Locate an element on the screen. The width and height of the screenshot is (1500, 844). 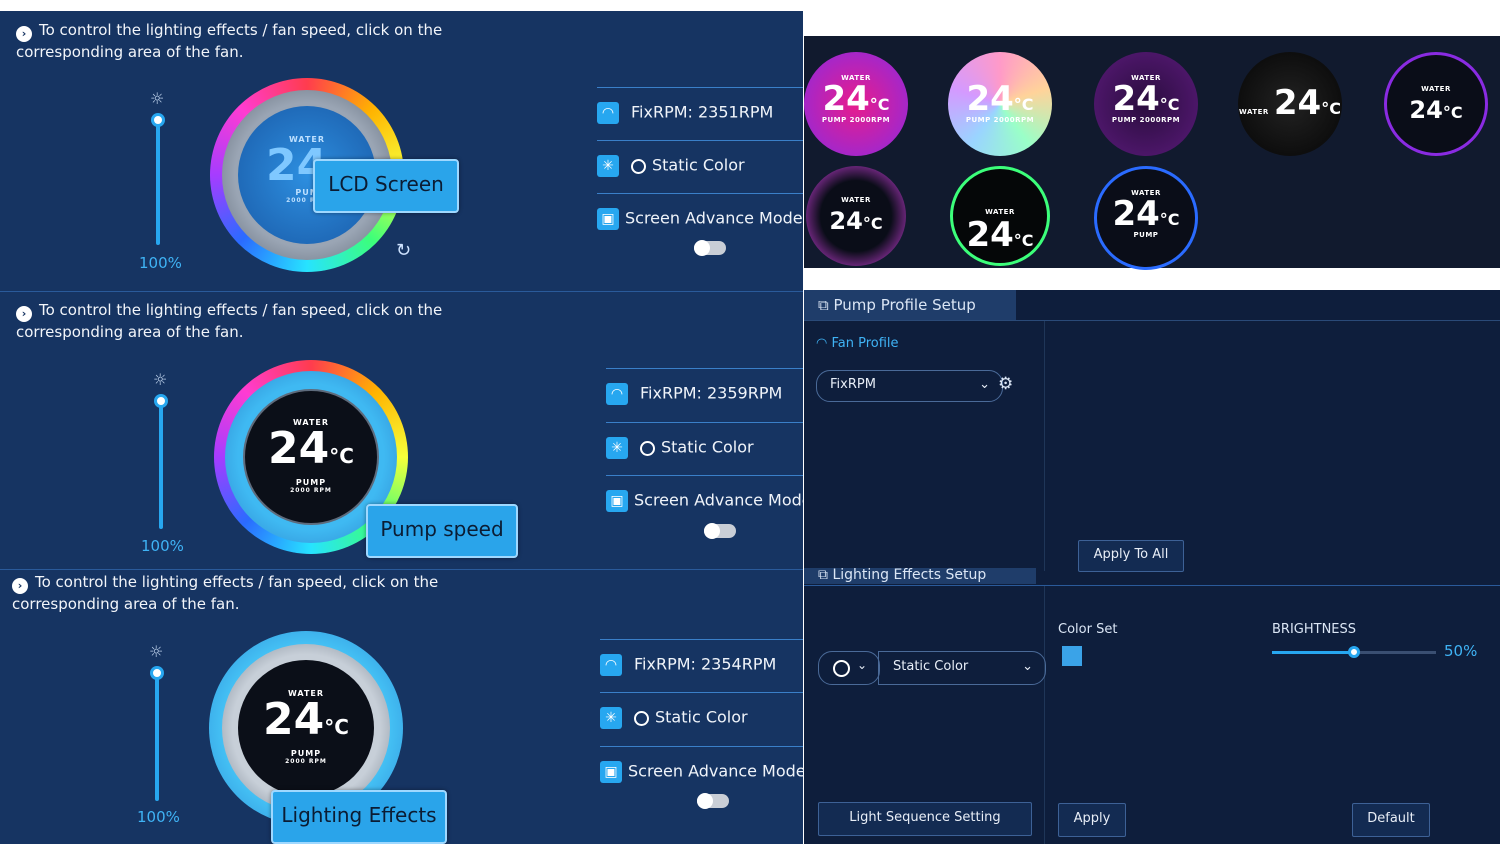
color-swatch is located at coordinates (1072, 656).